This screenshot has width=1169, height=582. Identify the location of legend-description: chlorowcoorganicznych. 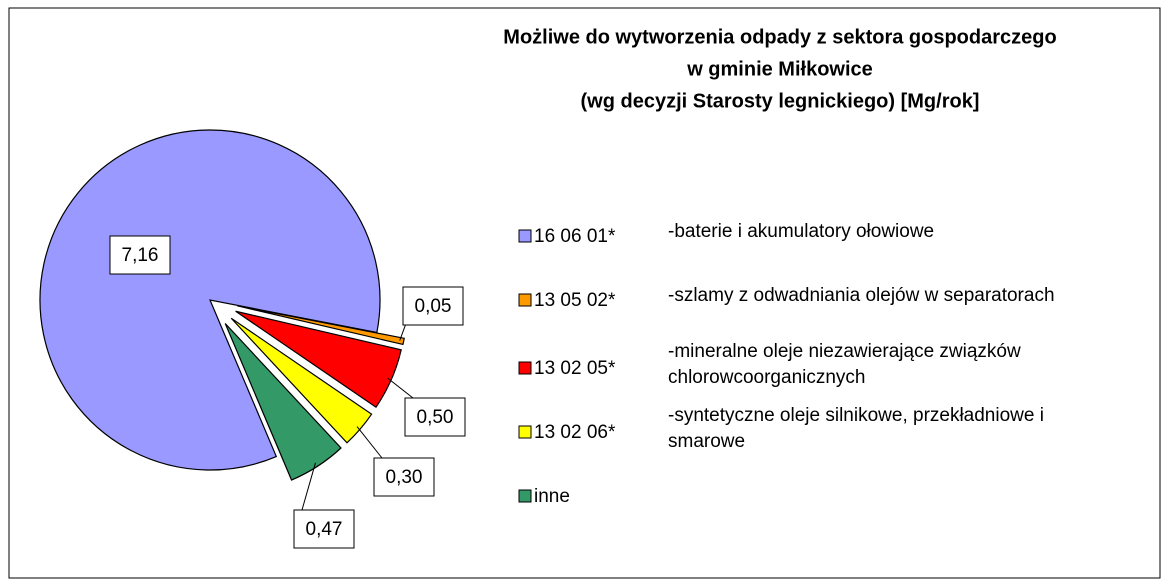
(767, 377).